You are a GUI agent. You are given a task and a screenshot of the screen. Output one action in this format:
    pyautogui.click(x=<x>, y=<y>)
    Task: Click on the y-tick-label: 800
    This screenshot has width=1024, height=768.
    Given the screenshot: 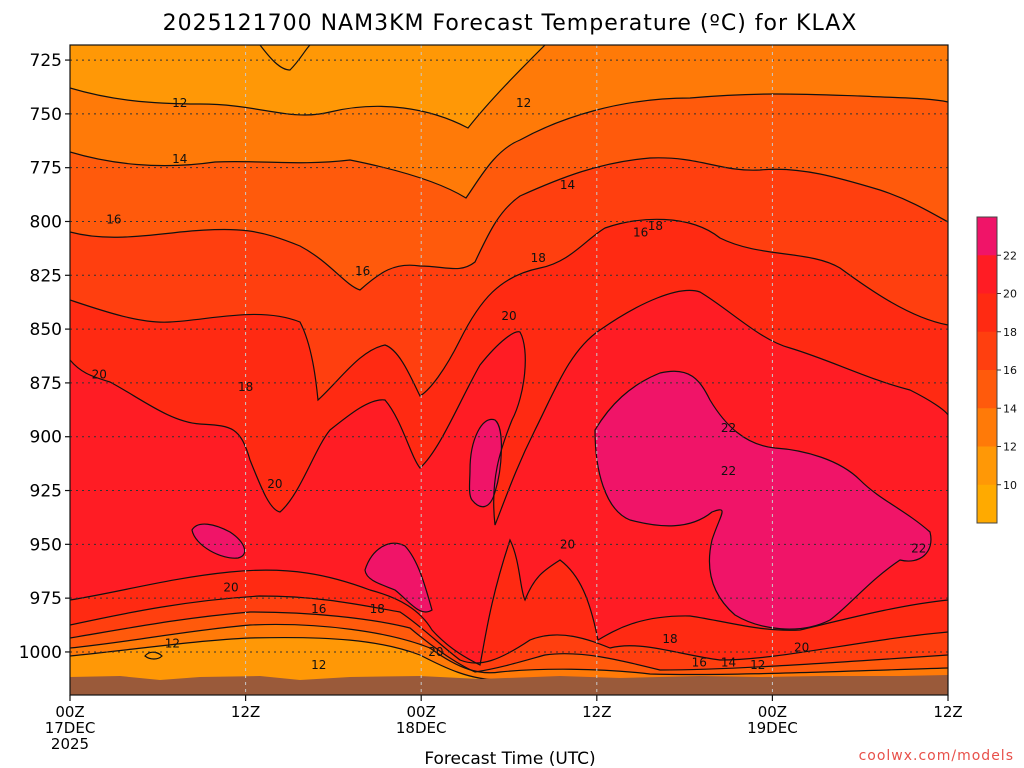 What is the action you would take?
    pyautogui.click(x=46, y=222)
    